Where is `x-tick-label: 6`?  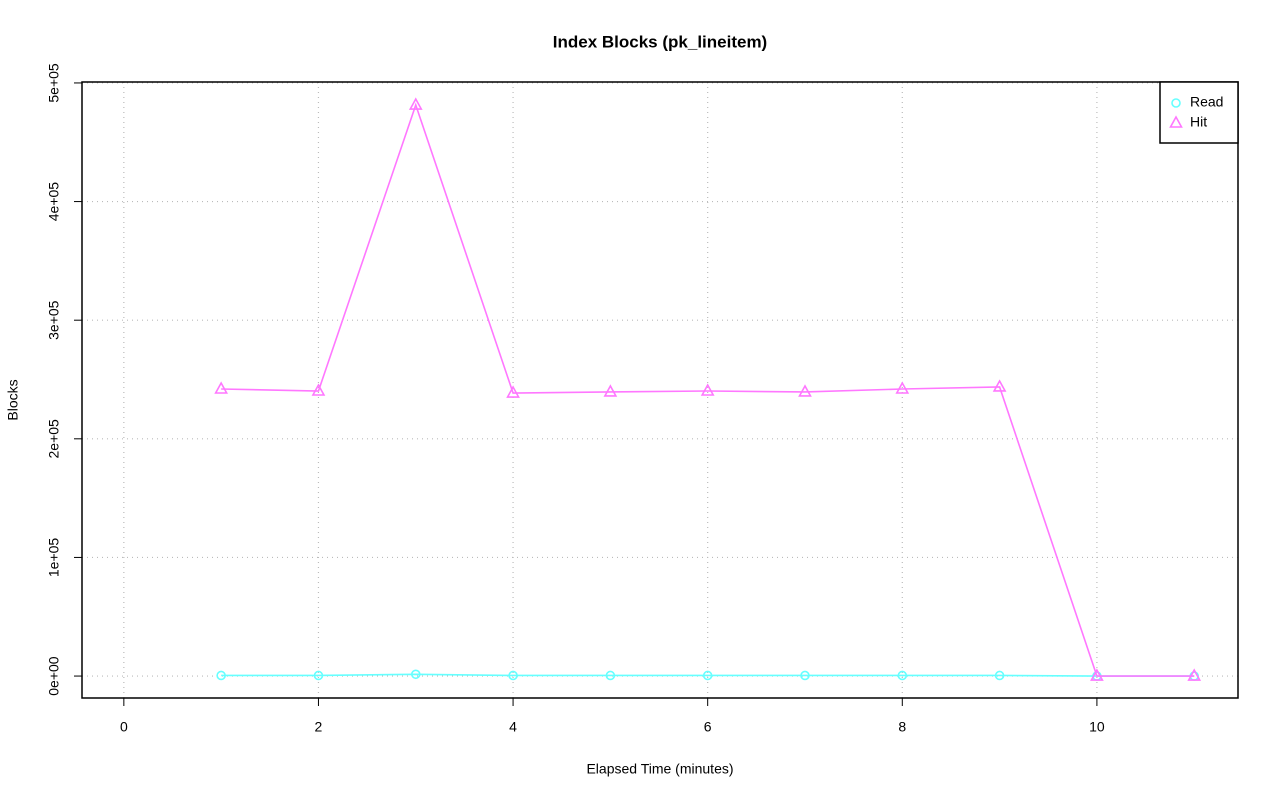
x-tick-label: 6 is located at coordinates (708, 727).